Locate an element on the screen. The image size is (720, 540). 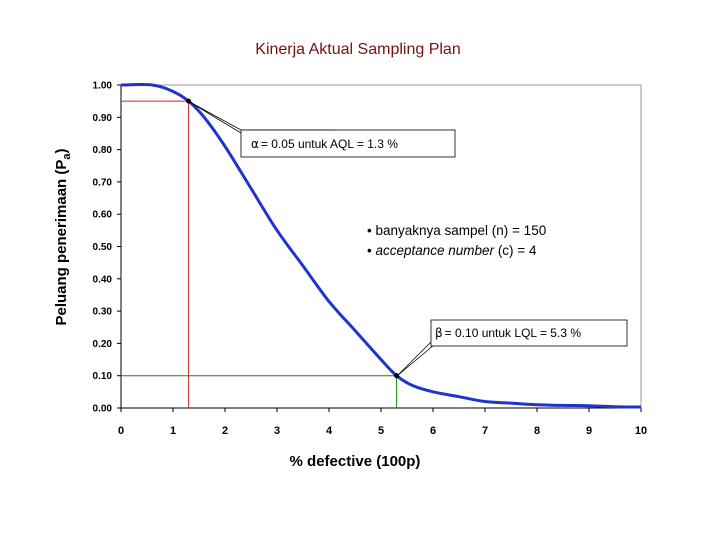
alpha-annotation-box is located at coordinates (348, 143).